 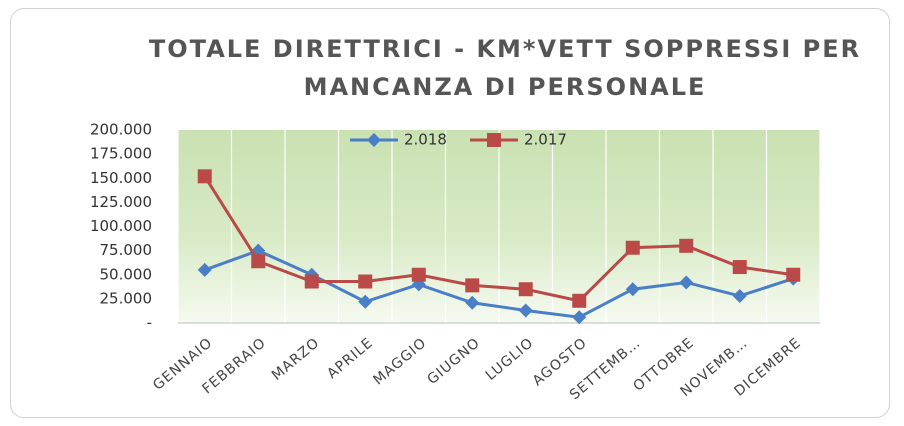 I want to click on y-tick-label: 175.000, so click(x=121, y=154).